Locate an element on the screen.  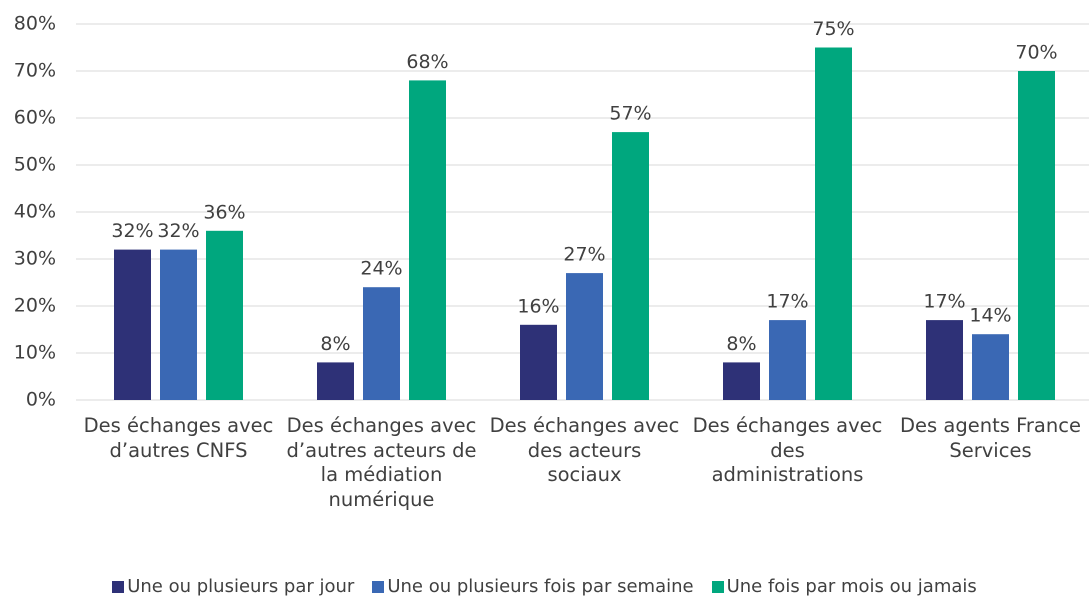
data-label: 24% is located at coordinates (381, 269).